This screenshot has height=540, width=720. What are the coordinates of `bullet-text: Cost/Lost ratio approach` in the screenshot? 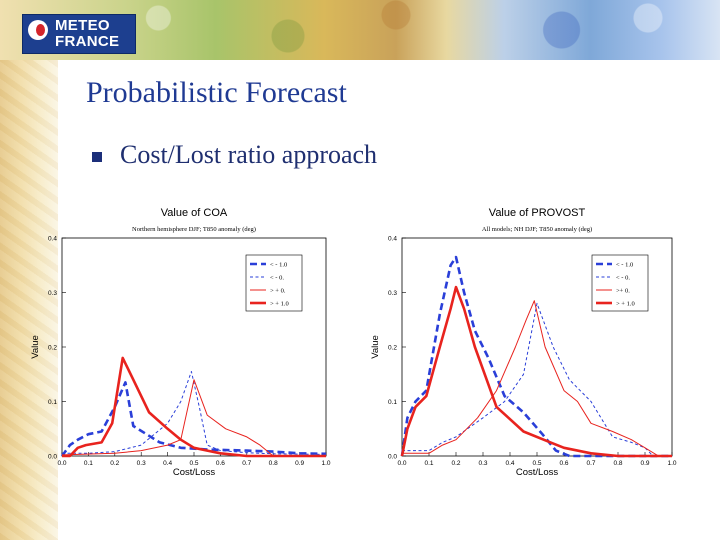 It's located at (249, 154).